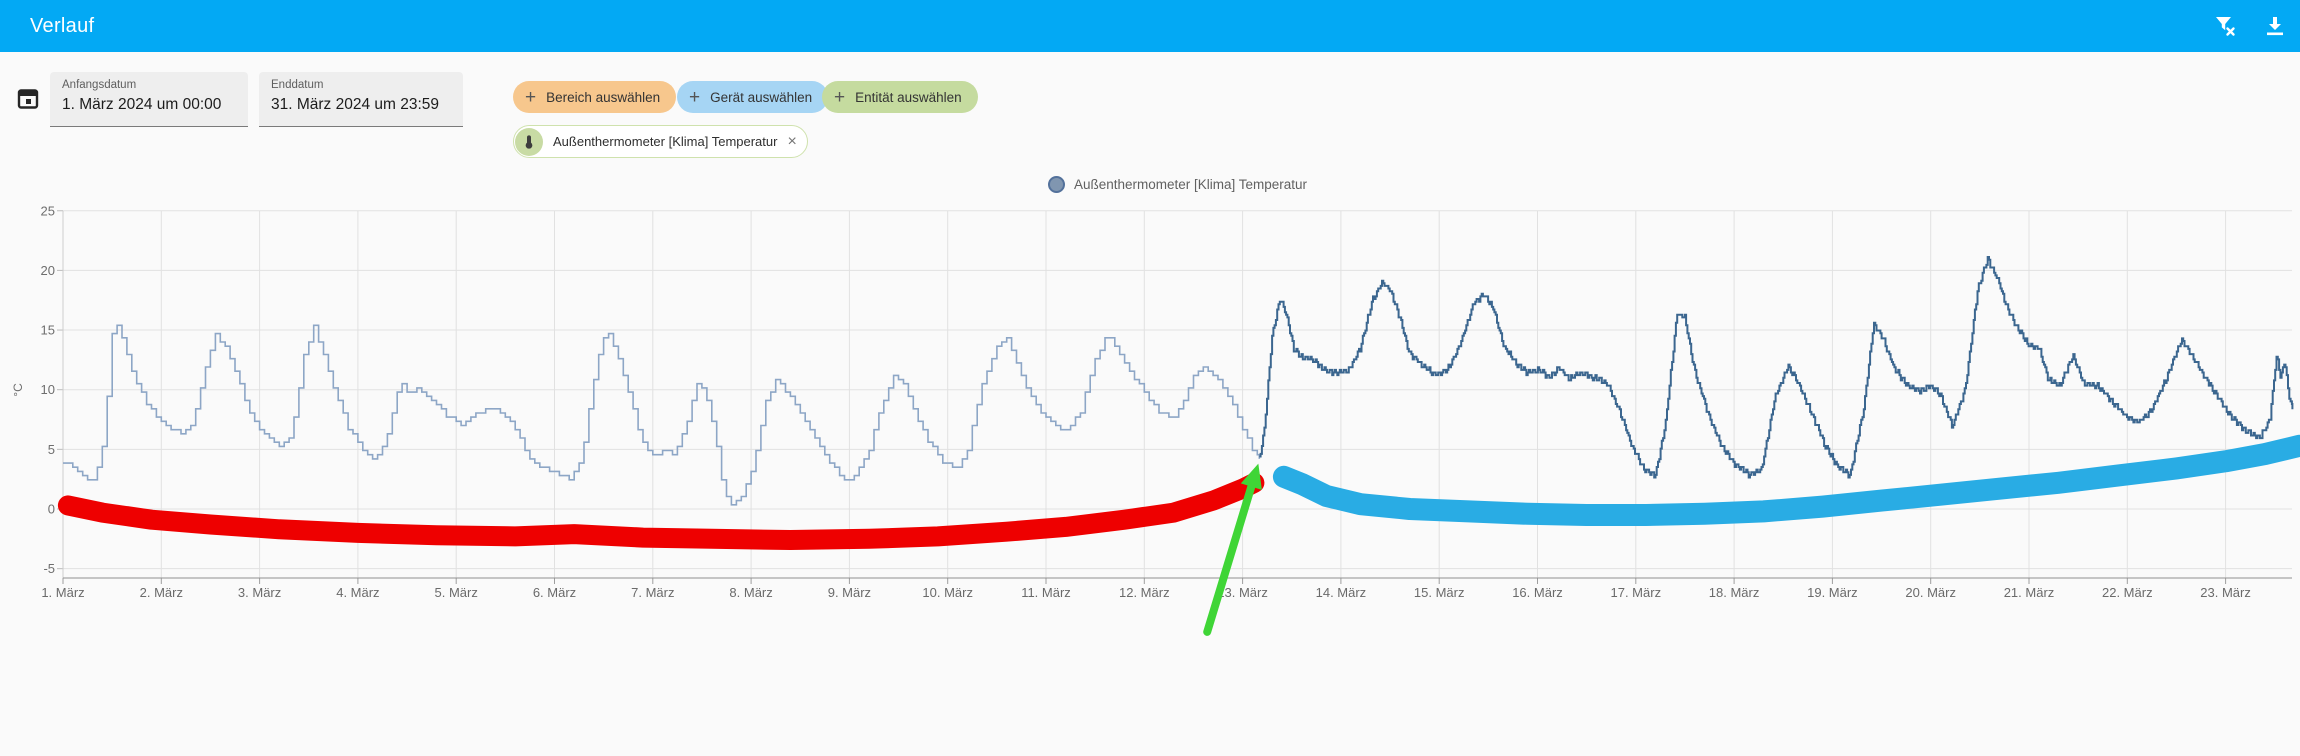  Describe the element at coordinates (750, 592) in the screenshot. I see `x-axis-label: 8. März` at that location.